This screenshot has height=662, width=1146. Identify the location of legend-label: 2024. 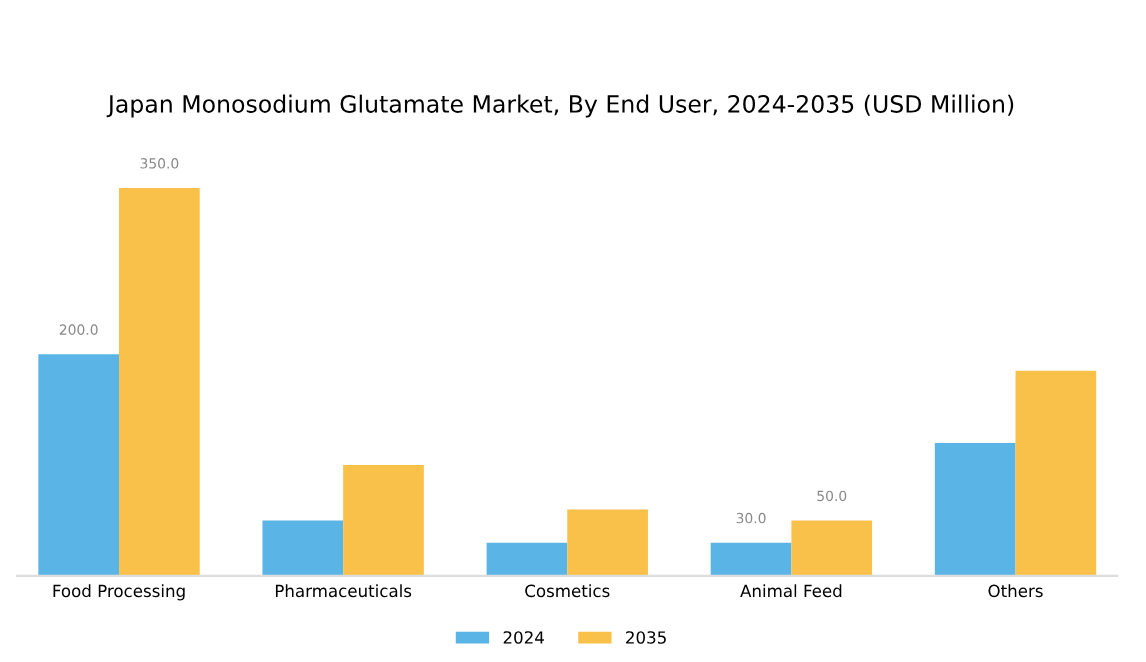
(523, 637).